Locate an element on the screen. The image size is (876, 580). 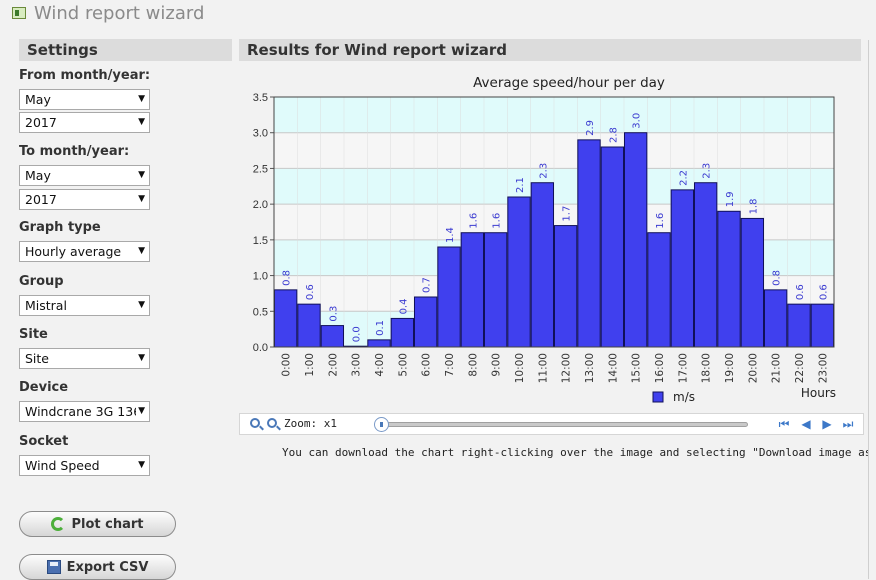
legend-label: m/s is located at coordinates (684, 397).